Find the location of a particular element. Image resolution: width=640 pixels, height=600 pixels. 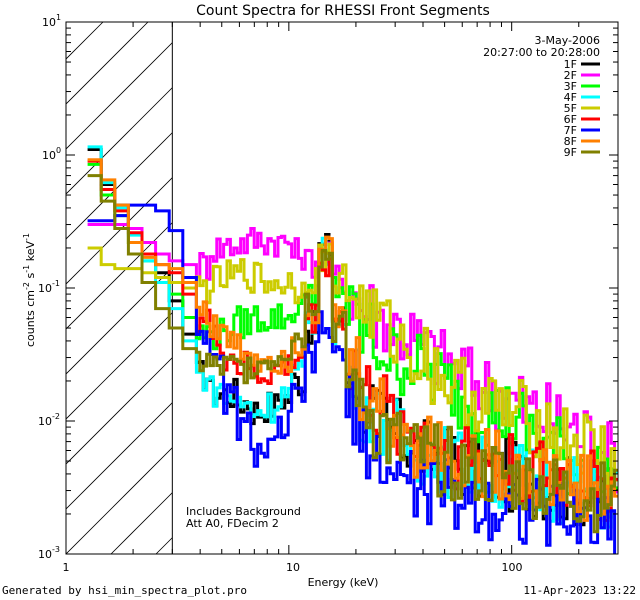

chart-title: Count Spectra for RHESSI Front Segments is located at coordinates (343, 11).